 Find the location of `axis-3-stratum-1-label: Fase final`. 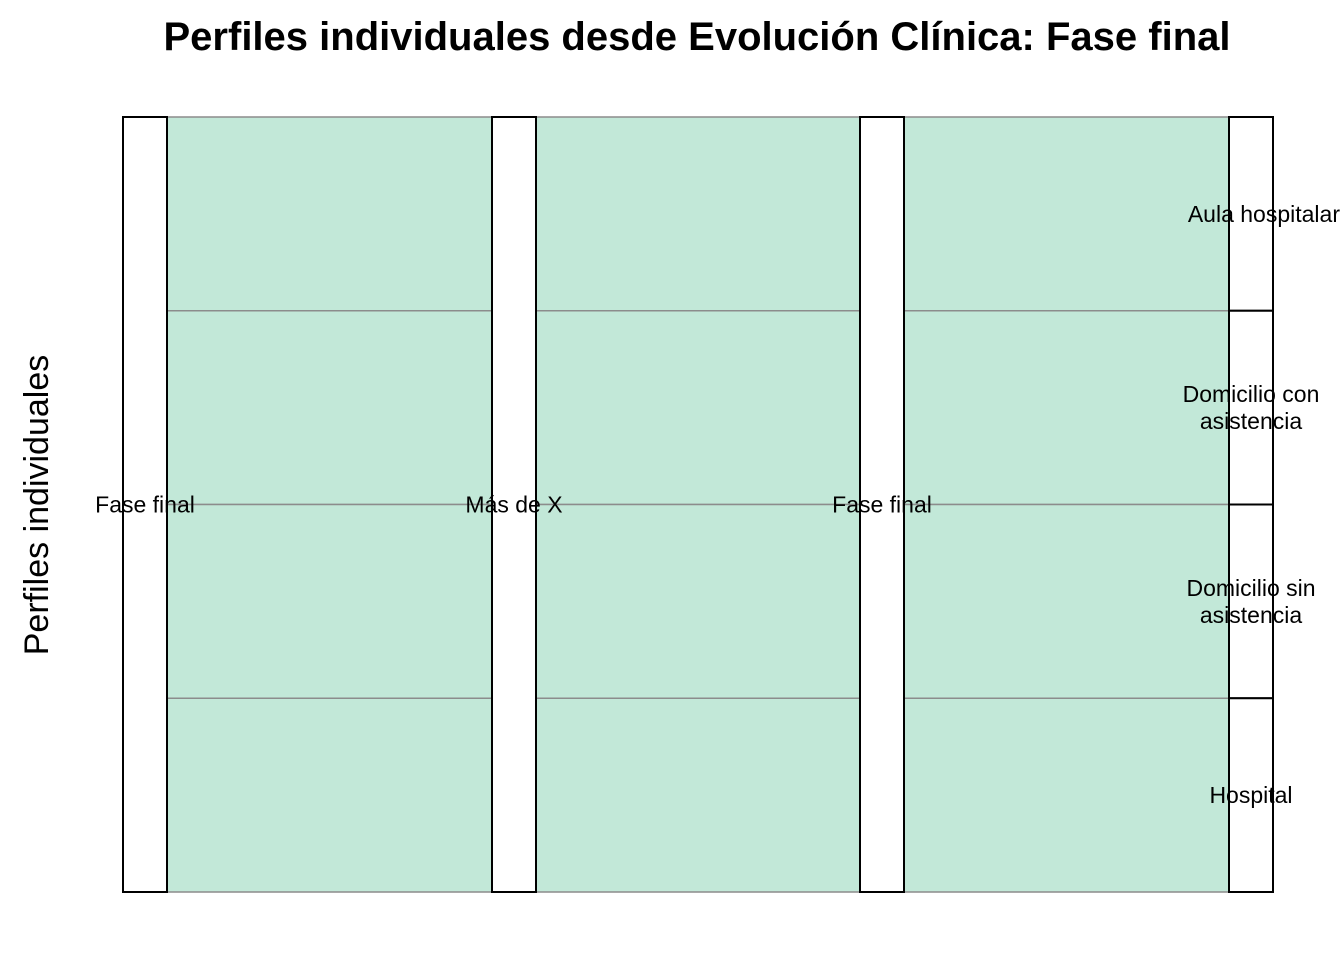

axis-3-stratum-1-label: Fase final is located at coordinates (882, 505).